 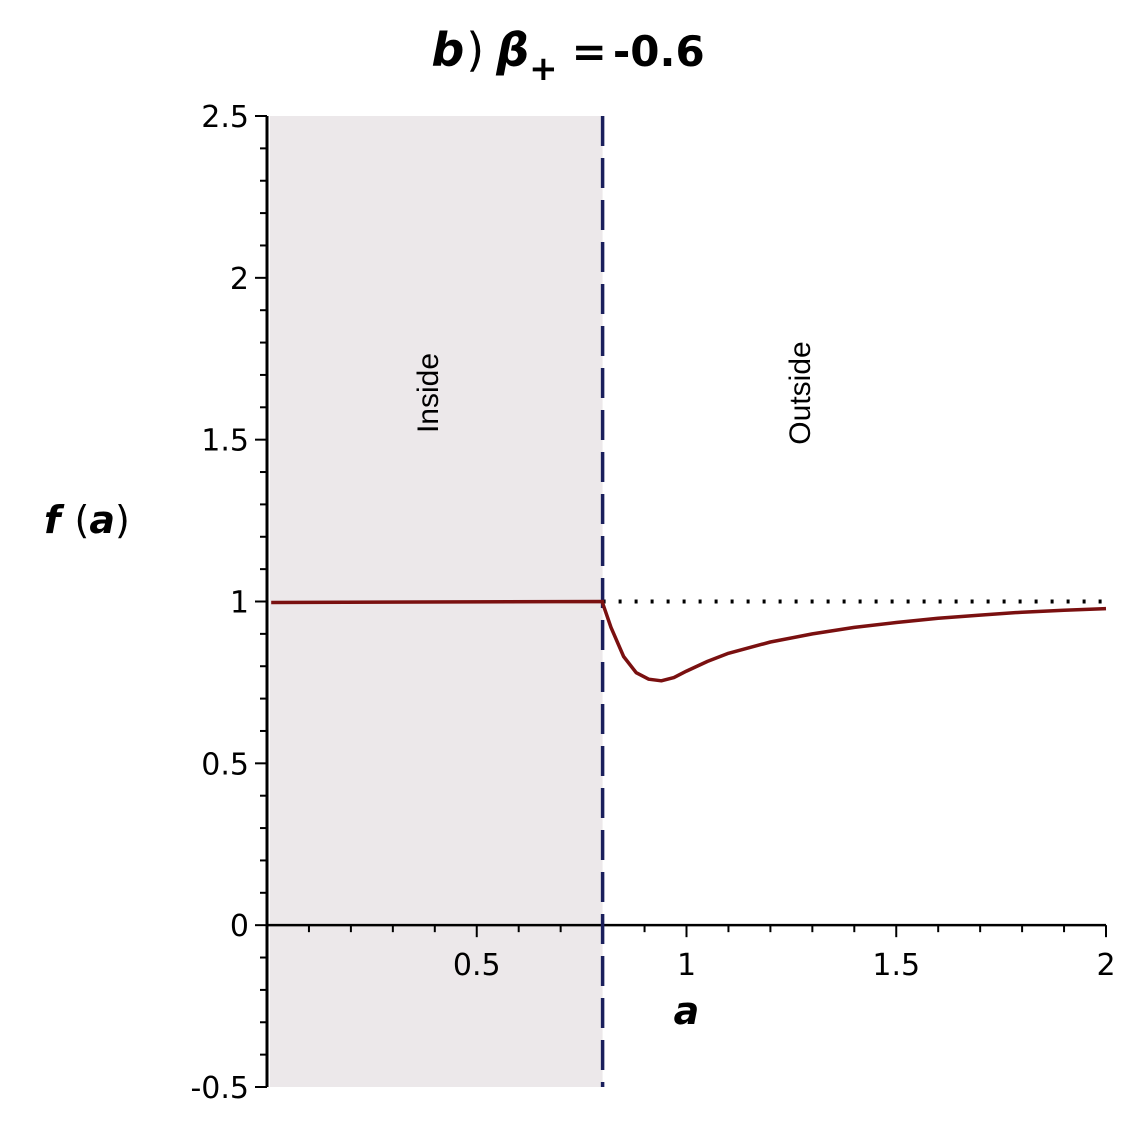 What do you see at coordinates (122, 520) in the screenshot?
I see `y-axis-label-close: )` at bounding box center [122, 520].